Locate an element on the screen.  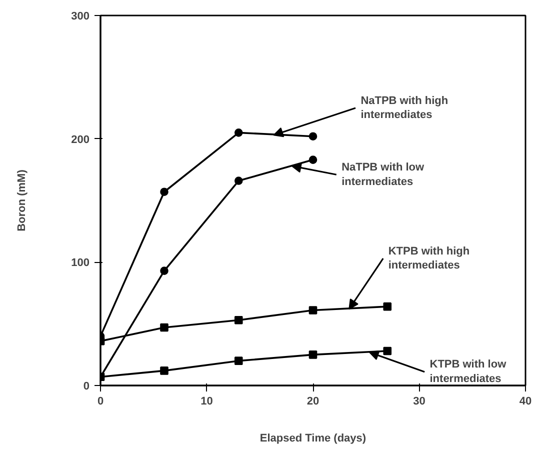
annotation: NaTPB with low intermediates is located at coordinates (383, 174).